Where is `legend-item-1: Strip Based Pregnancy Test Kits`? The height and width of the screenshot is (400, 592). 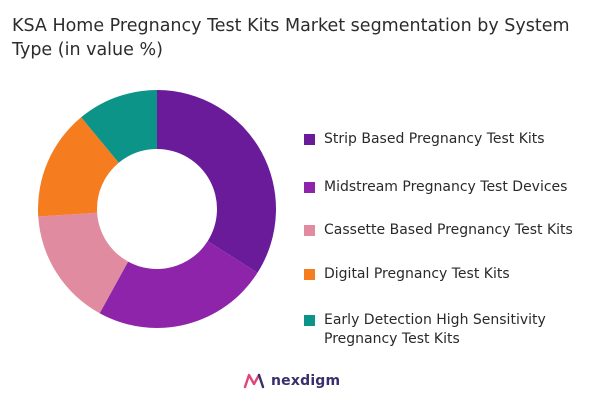
legend-item-1: Strip Based Pregnancy Test Kits is located at coordinates (439, 139).